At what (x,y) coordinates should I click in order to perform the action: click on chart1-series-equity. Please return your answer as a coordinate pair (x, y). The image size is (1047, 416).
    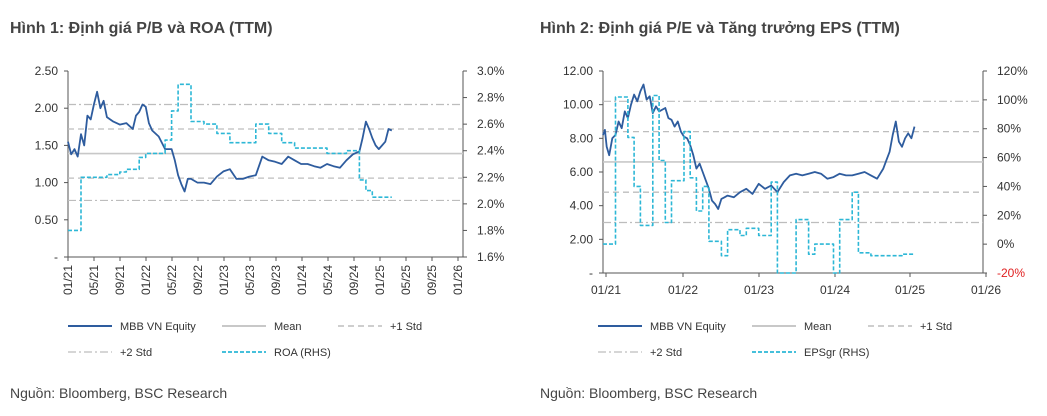
    Looking at the image, I should click on (230, 141).